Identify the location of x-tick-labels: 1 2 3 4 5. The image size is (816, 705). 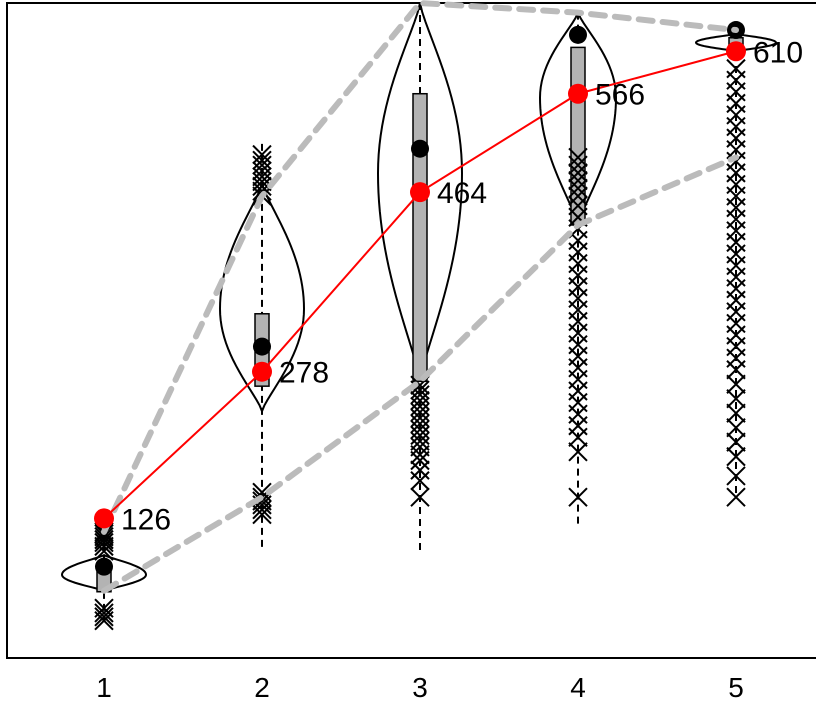
(420, 687).